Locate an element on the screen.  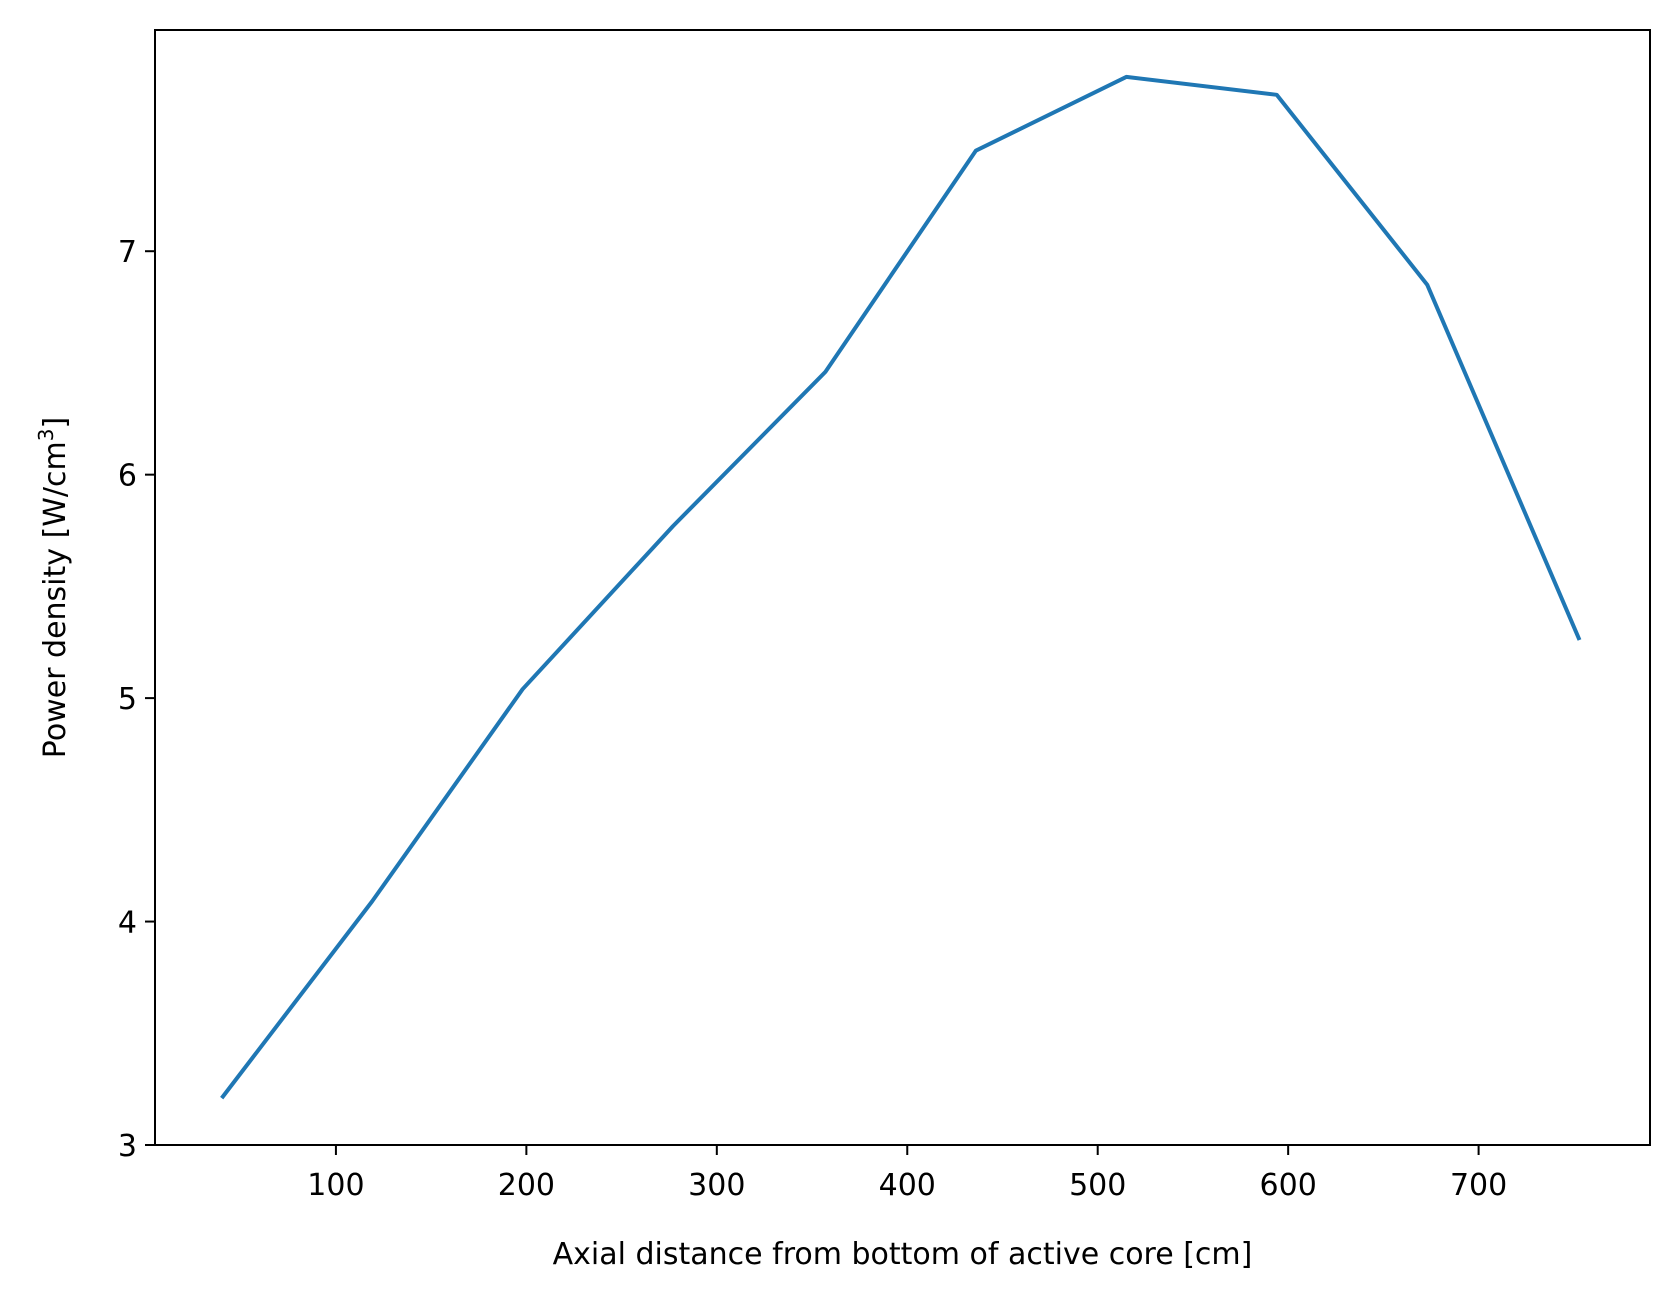
x-tick-label: 400 is located at coordinates (907, 1185).